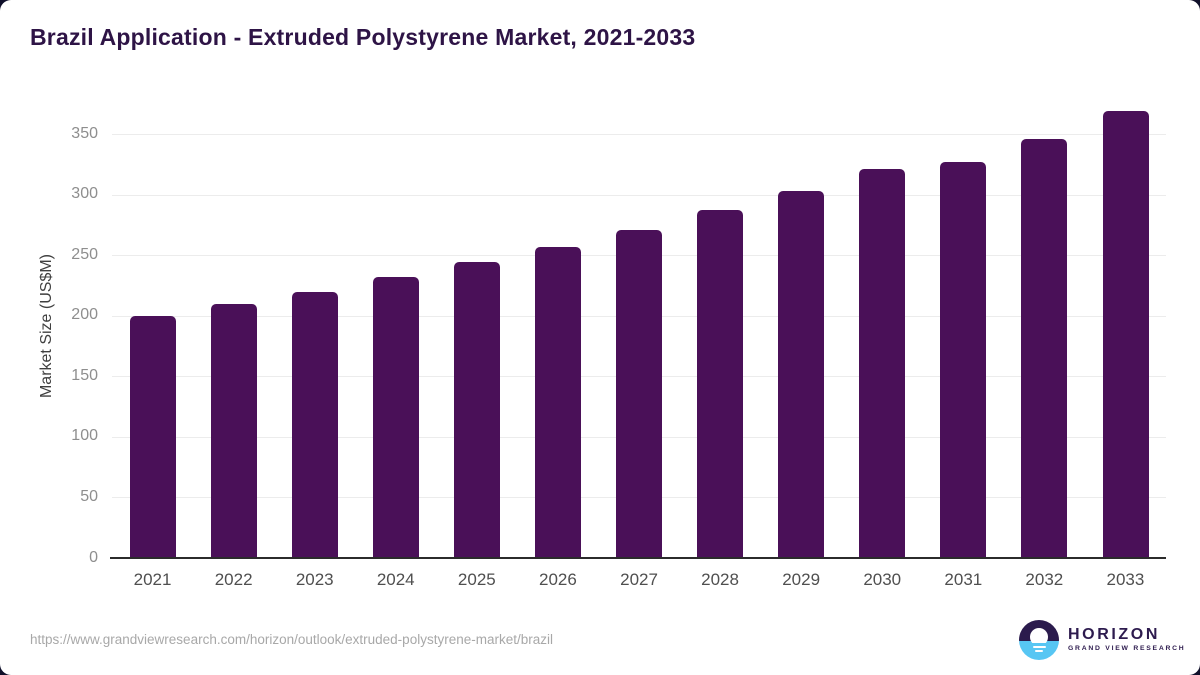 This screenshot has width=1200, height=675. Describe the element at coordinates (395, 579) in the screenshot. I see `xtick-label-2024: 2024` at that location.